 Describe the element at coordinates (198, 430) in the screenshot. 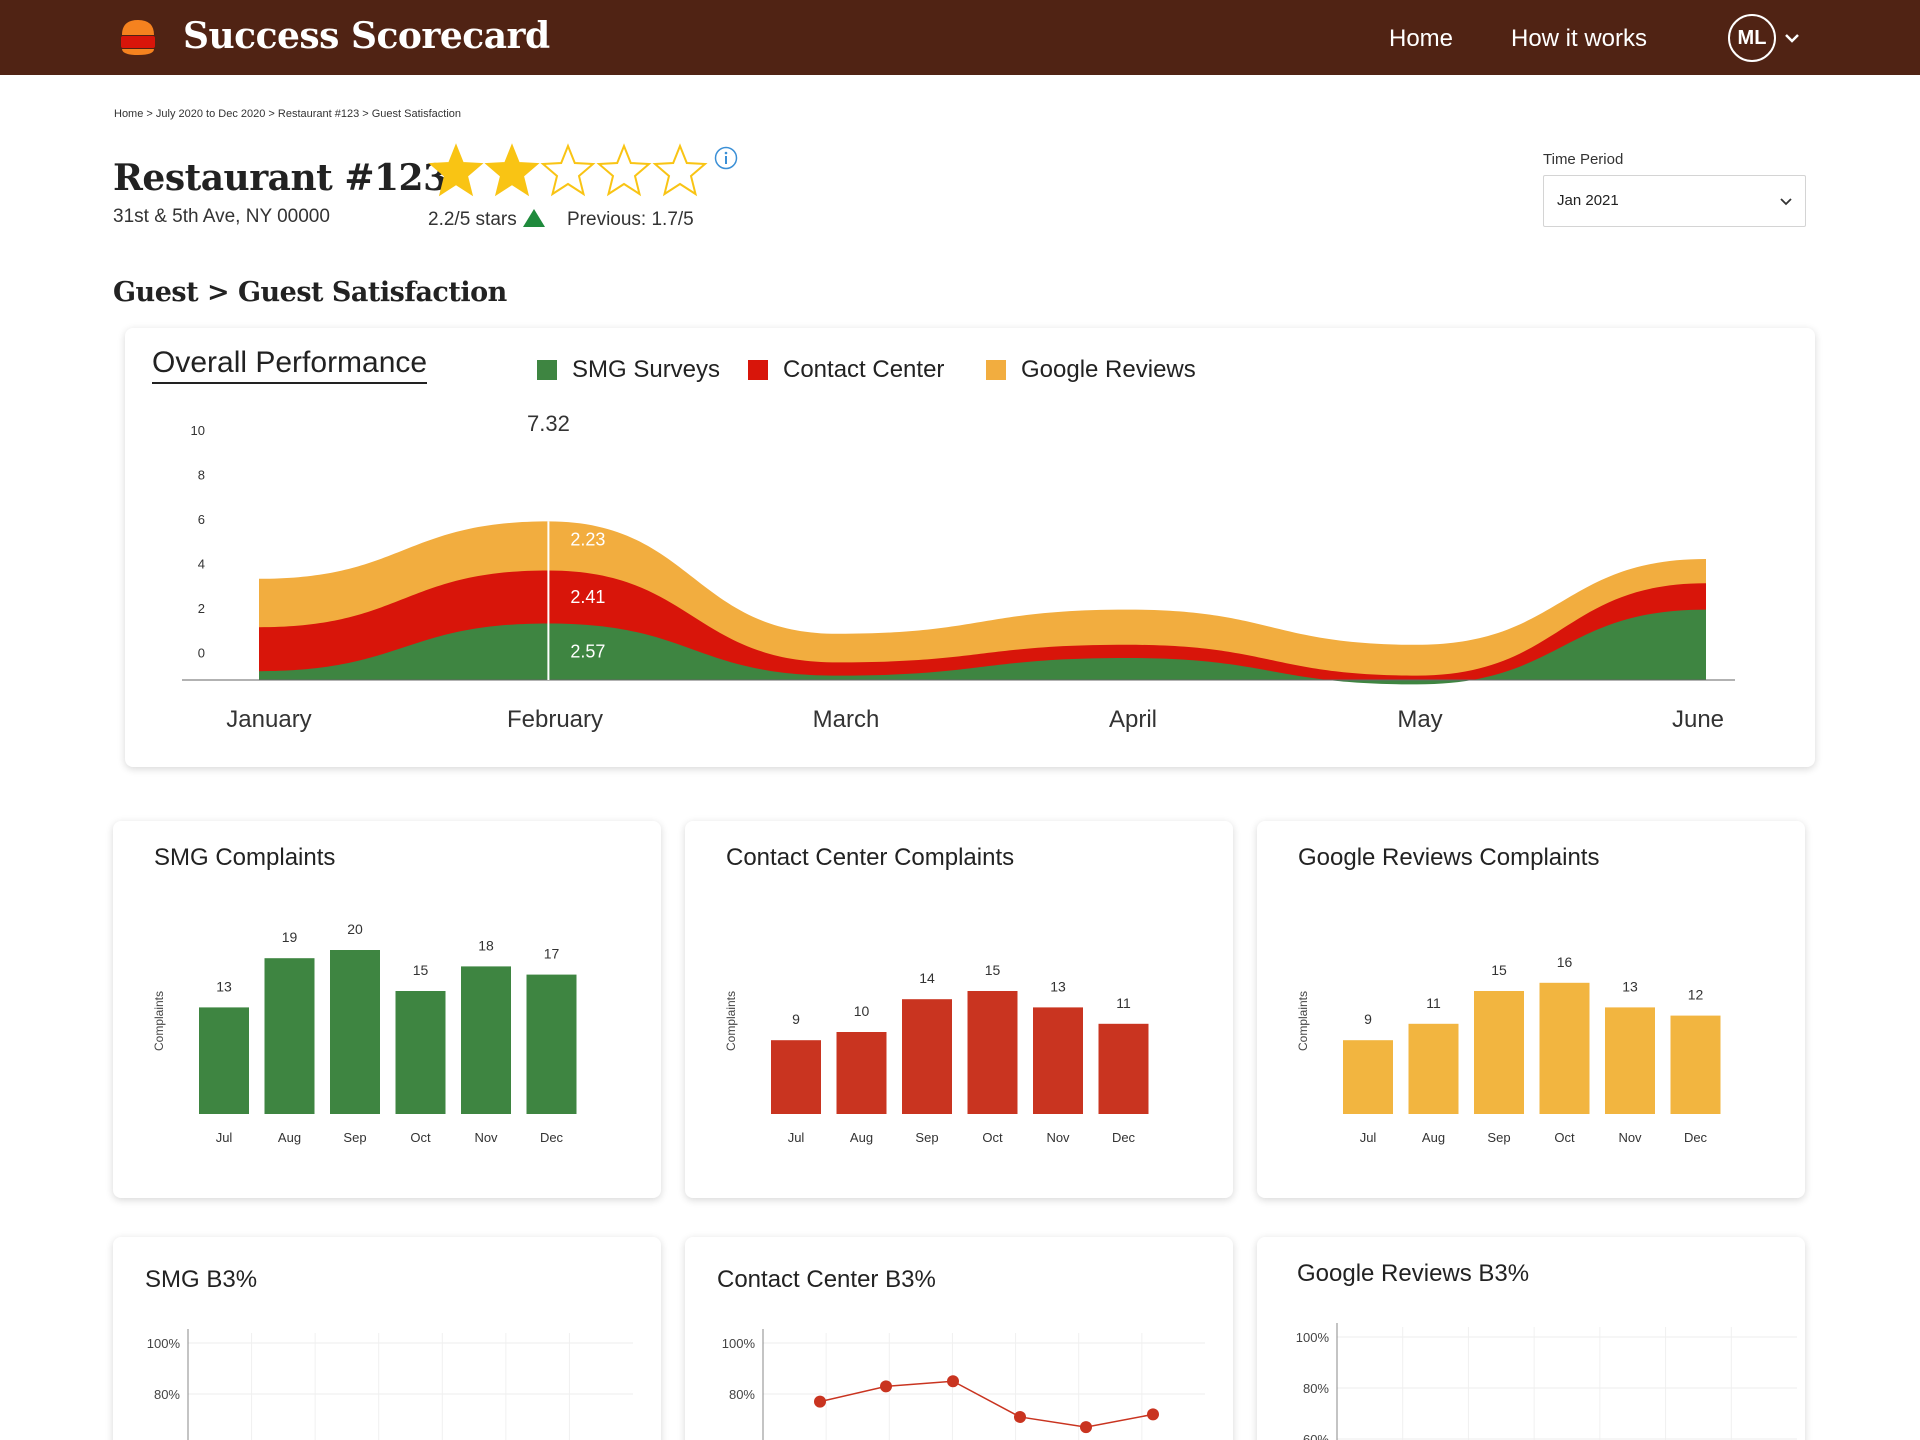

I see `y-tick-label: 10` at that location.